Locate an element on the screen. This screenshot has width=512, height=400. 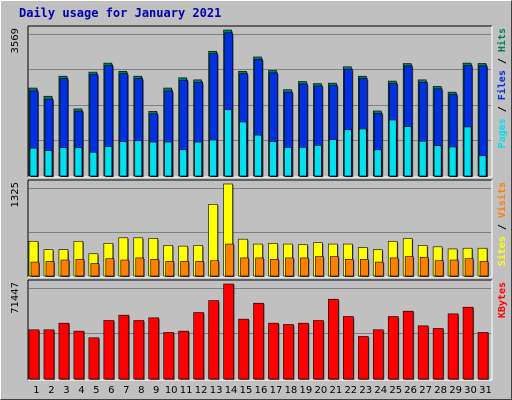
x-tick-label: 24 is located at coordinates (380, 390).